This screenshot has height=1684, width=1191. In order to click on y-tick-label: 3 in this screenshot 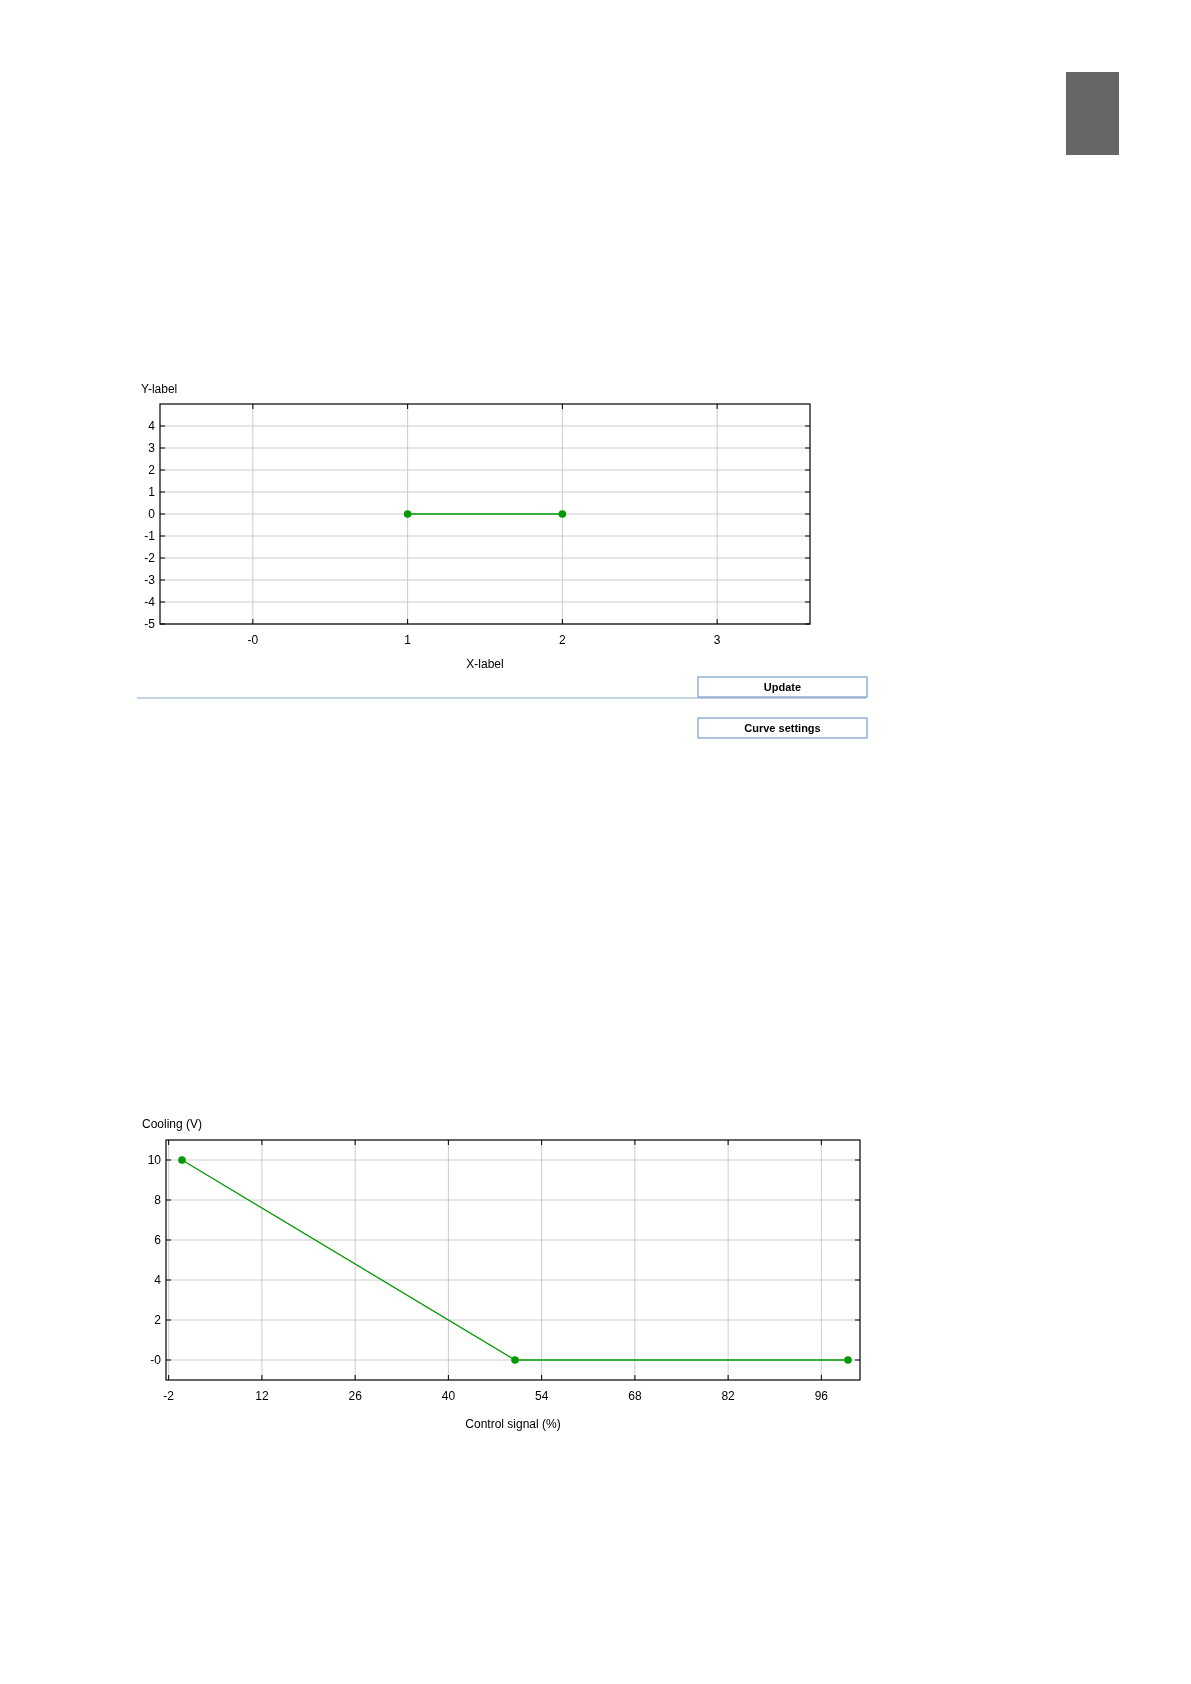, I will do `click(152, 448)`.